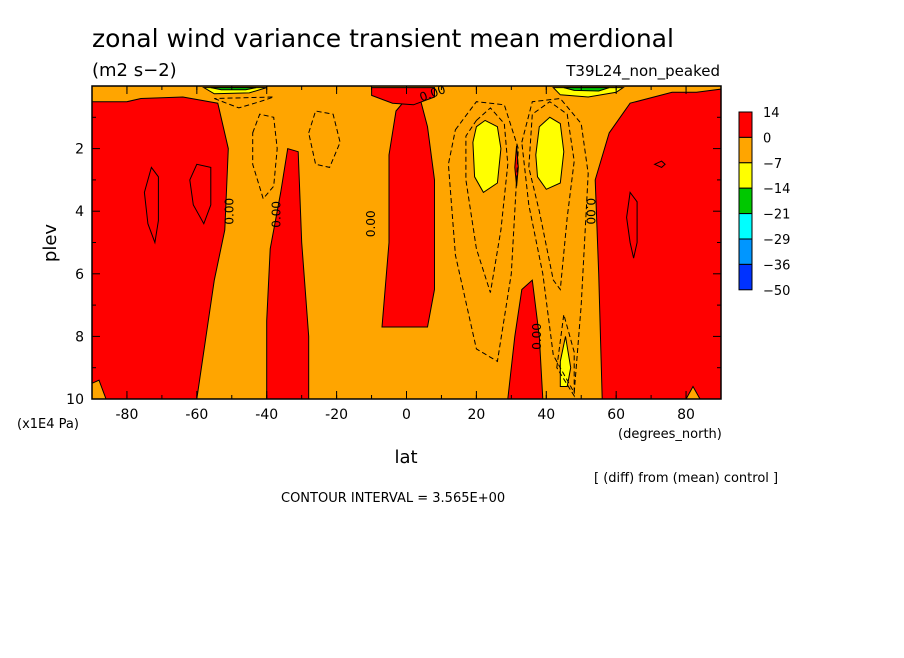  Describe the element at coordinates (776, 265) in the screenshot. I see `colorbar-label: −36` at that location.